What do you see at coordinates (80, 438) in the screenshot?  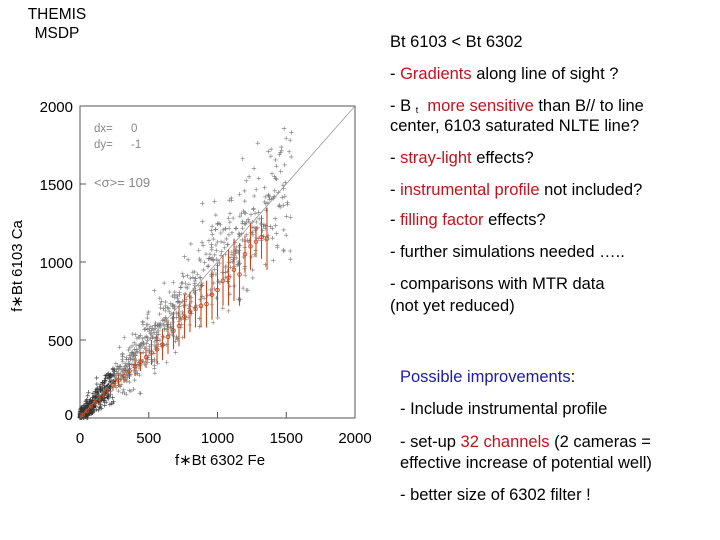 I see `x-tick-label: 0` at bounding box center [80, 438].